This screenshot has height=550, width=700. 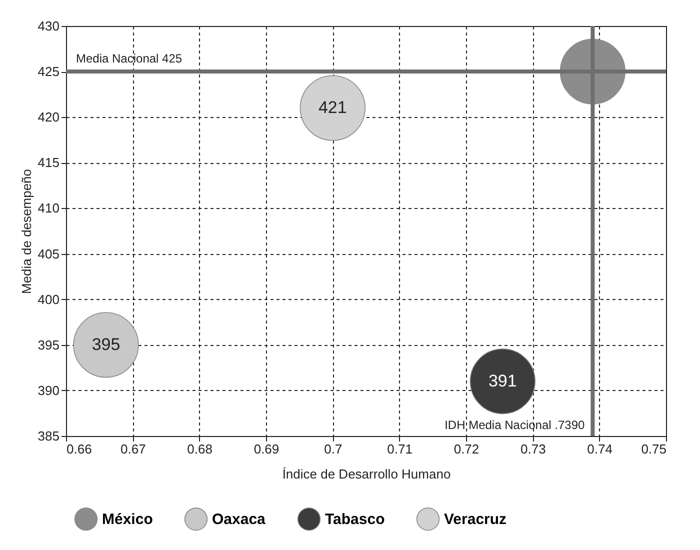 I want to click on y-tick-label: 415, so click(x=49, y=162).